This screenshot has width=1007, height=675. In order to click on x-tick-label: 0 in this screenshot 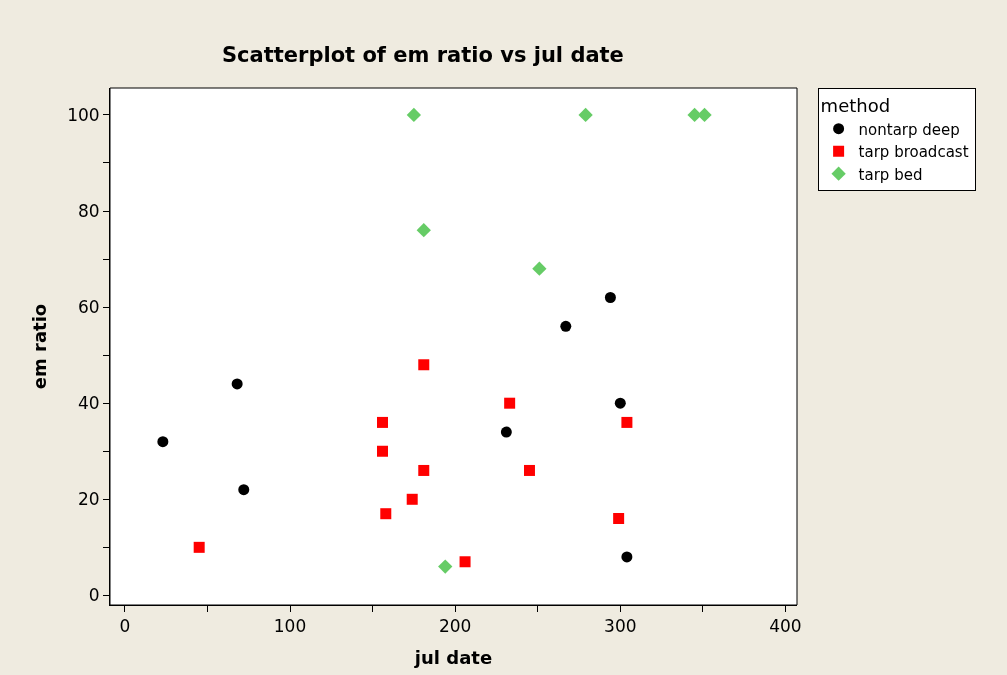, I will do `click(125, 626)`.